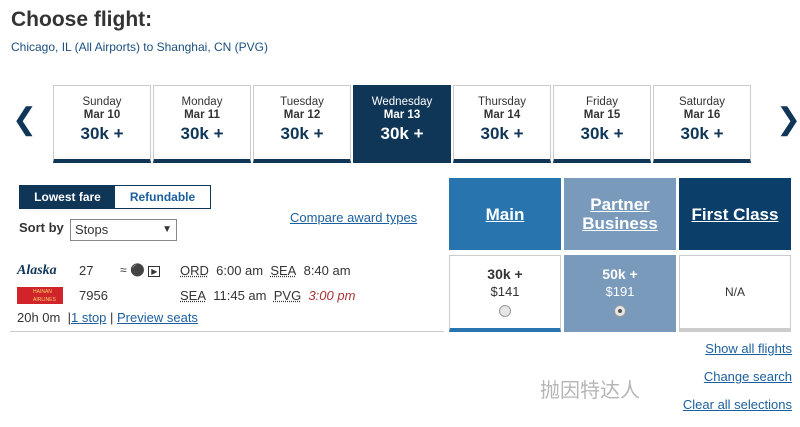 This screenshot has width=800, height=427. I want to click on fare-radio, so click(505, 311).